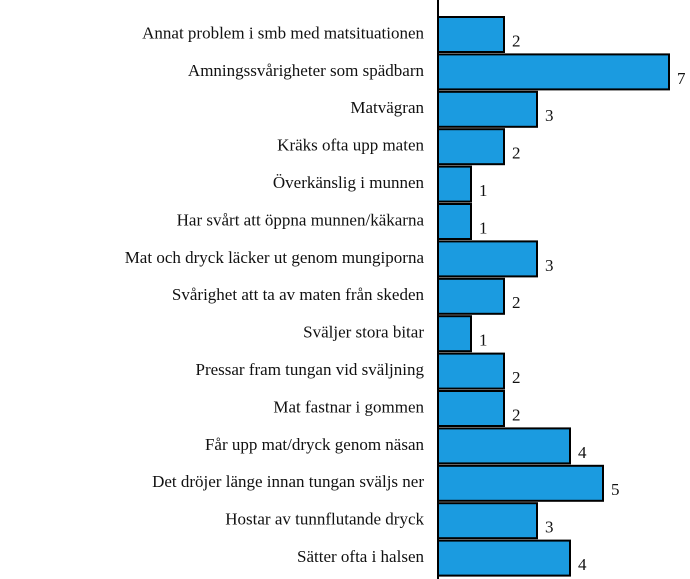 This screenshot has height=579, width=690. I want to click on value-label: 5, so click(615, 489).